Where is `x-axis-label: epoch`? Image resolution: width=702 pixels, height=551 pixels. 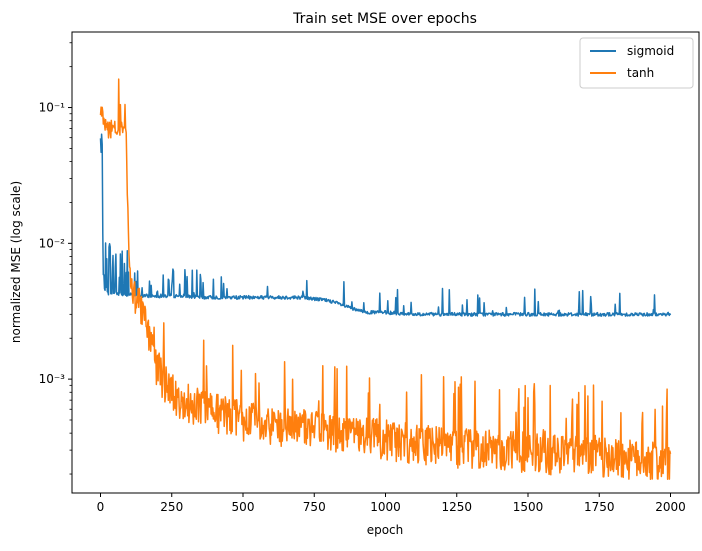 x-axis-label: epoch is located at coordinates (385, 530).